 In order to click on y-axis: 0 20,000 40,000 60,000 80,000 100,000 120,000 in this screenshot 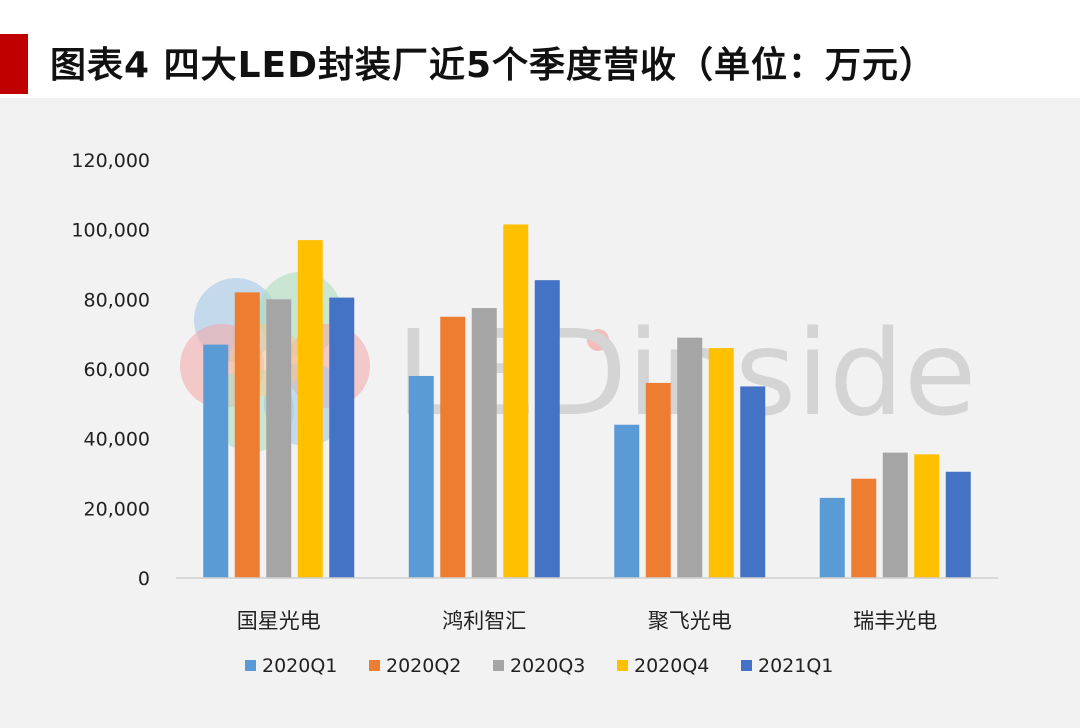, I will do `click(110, 370)`.